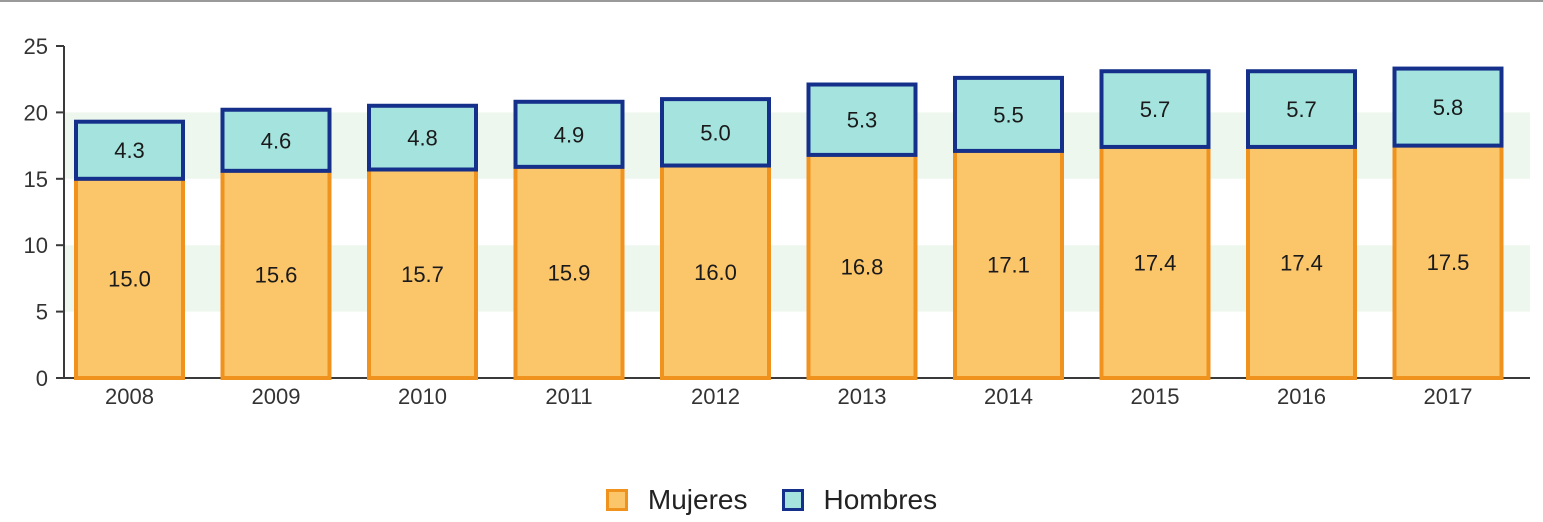  Describe the element at coordinates (129, 396) in the screenshot. I see `x-tick-label: 2008` at that location.